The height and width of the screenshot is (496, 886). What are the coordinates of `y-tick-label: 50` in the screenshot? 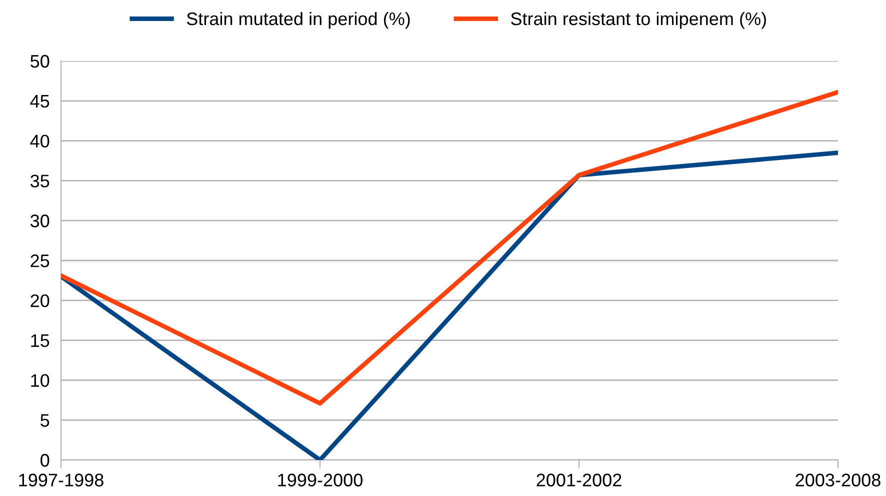 It's located at (40, 61).